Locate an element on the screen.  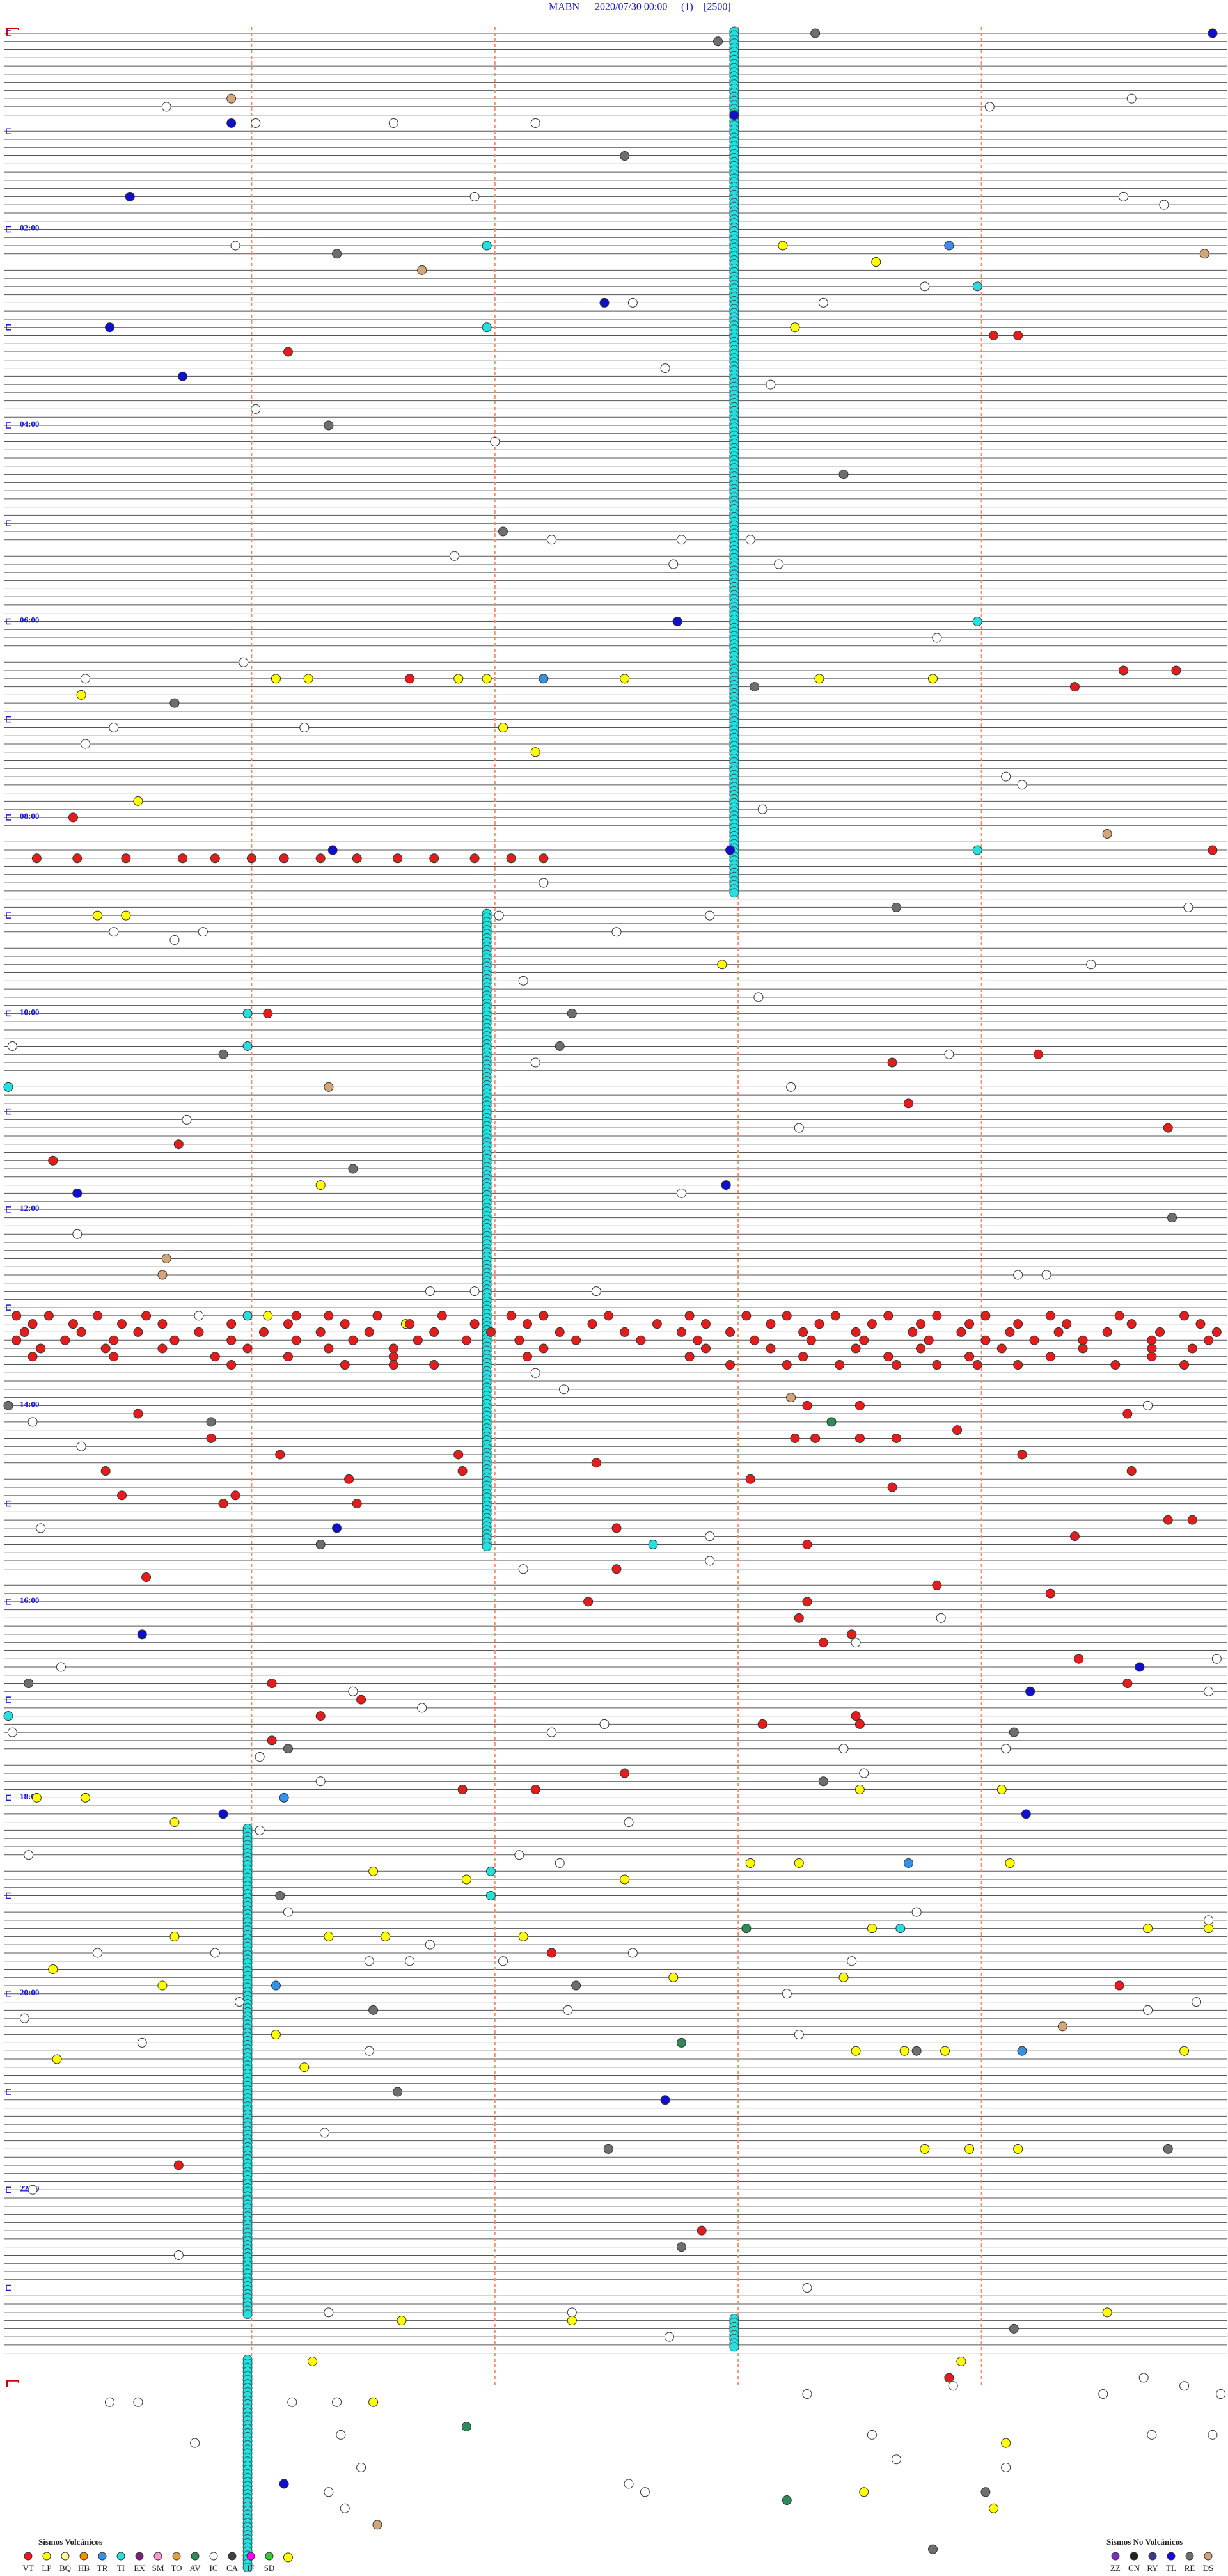
hour-label: 12:00 is located at coordinates (29, 1208).